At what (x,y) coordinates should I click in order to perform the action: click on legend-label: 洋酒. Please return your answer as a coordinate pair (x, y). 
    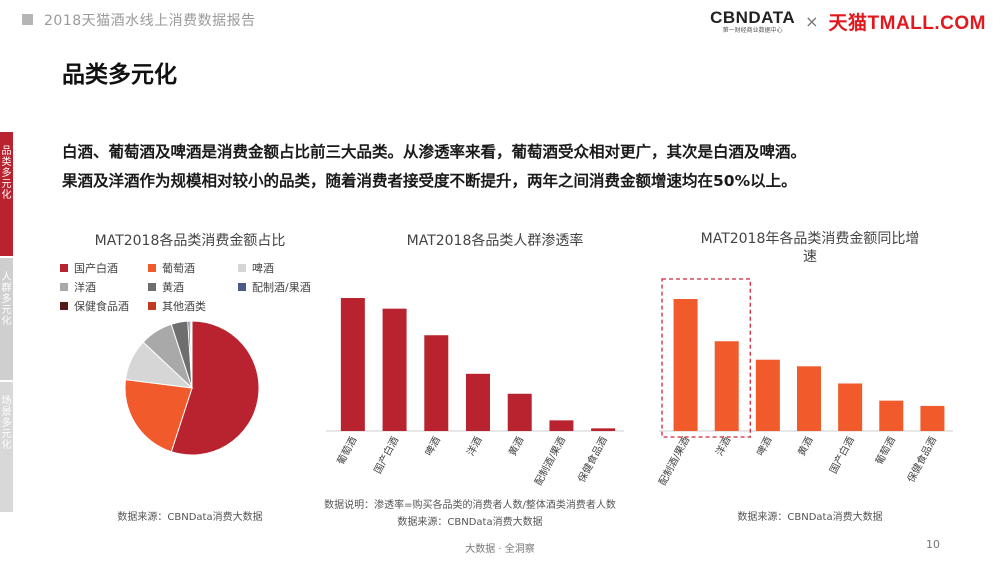
    Looking at the image, I should click on (85, 287).